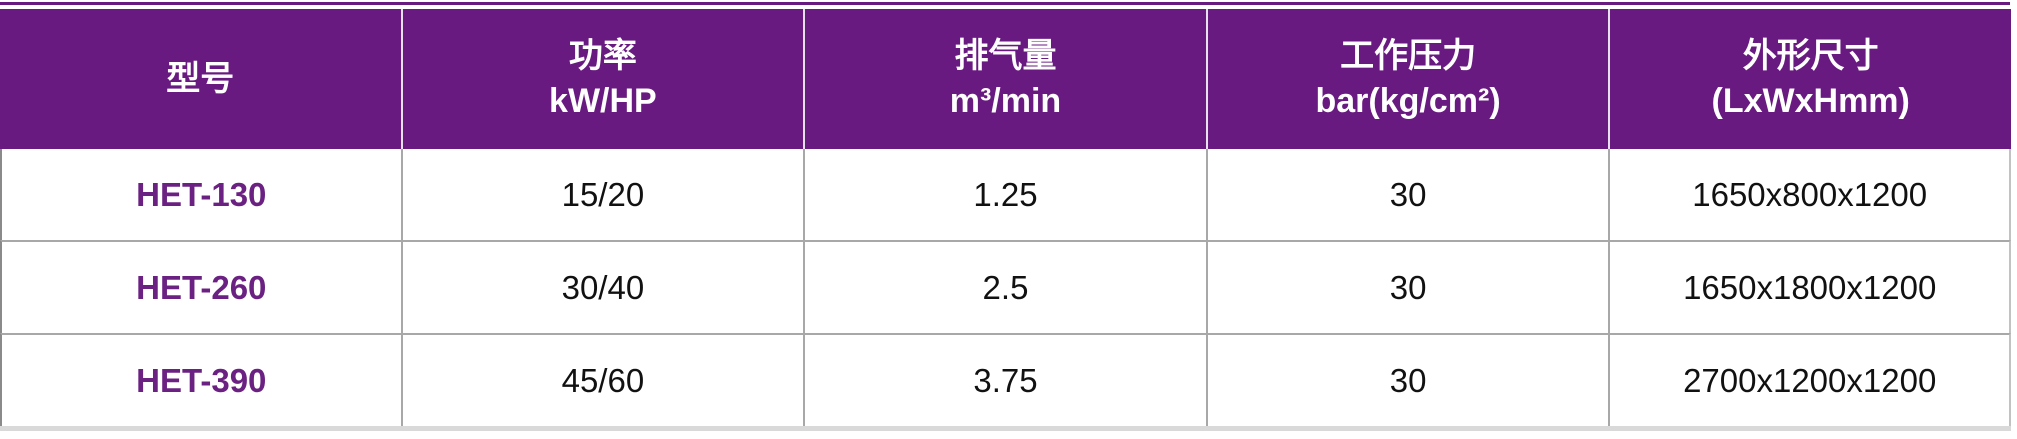 Image resolution: width=2017 pixels, height=439 pixels. I want to click on cell-displacement: 1.25, so click(1006, 194).